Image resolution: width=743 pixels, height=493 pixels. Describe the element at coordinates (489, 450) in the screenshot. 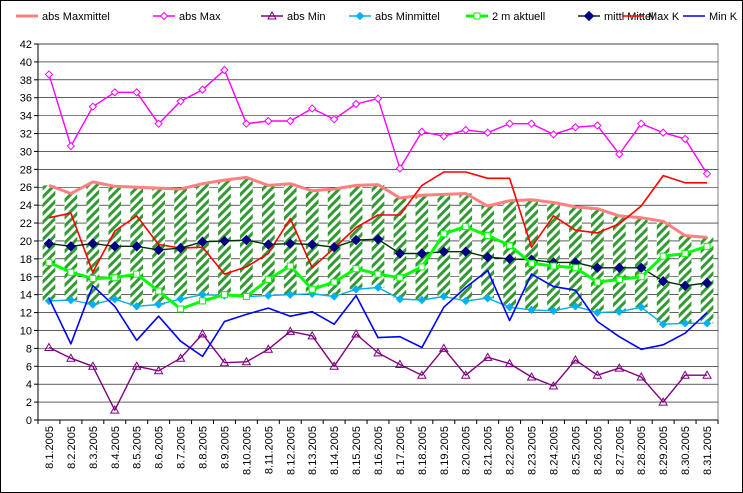

I see `x-tick-label: 8.21.2005` at that location.